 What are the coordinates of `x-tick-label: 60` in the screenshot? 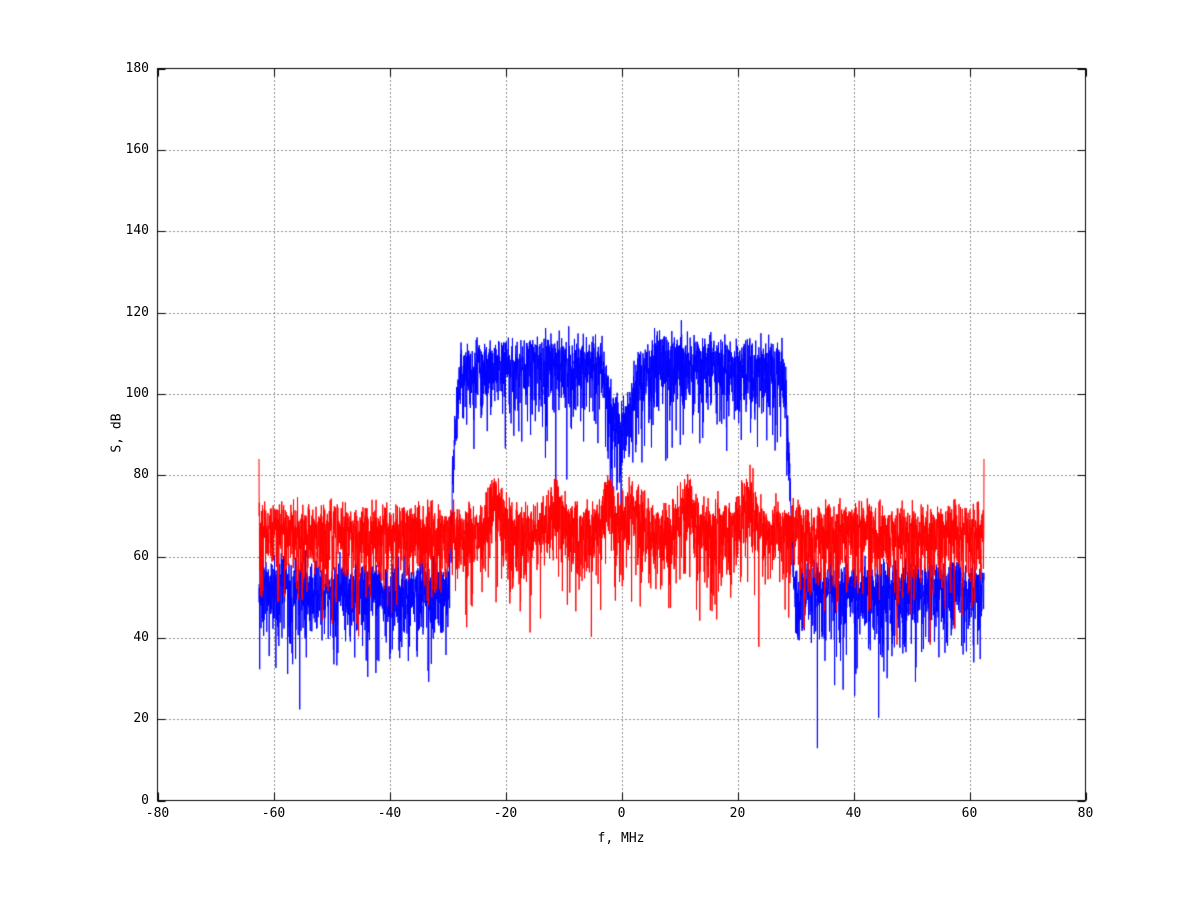 It's located at (969, 813).